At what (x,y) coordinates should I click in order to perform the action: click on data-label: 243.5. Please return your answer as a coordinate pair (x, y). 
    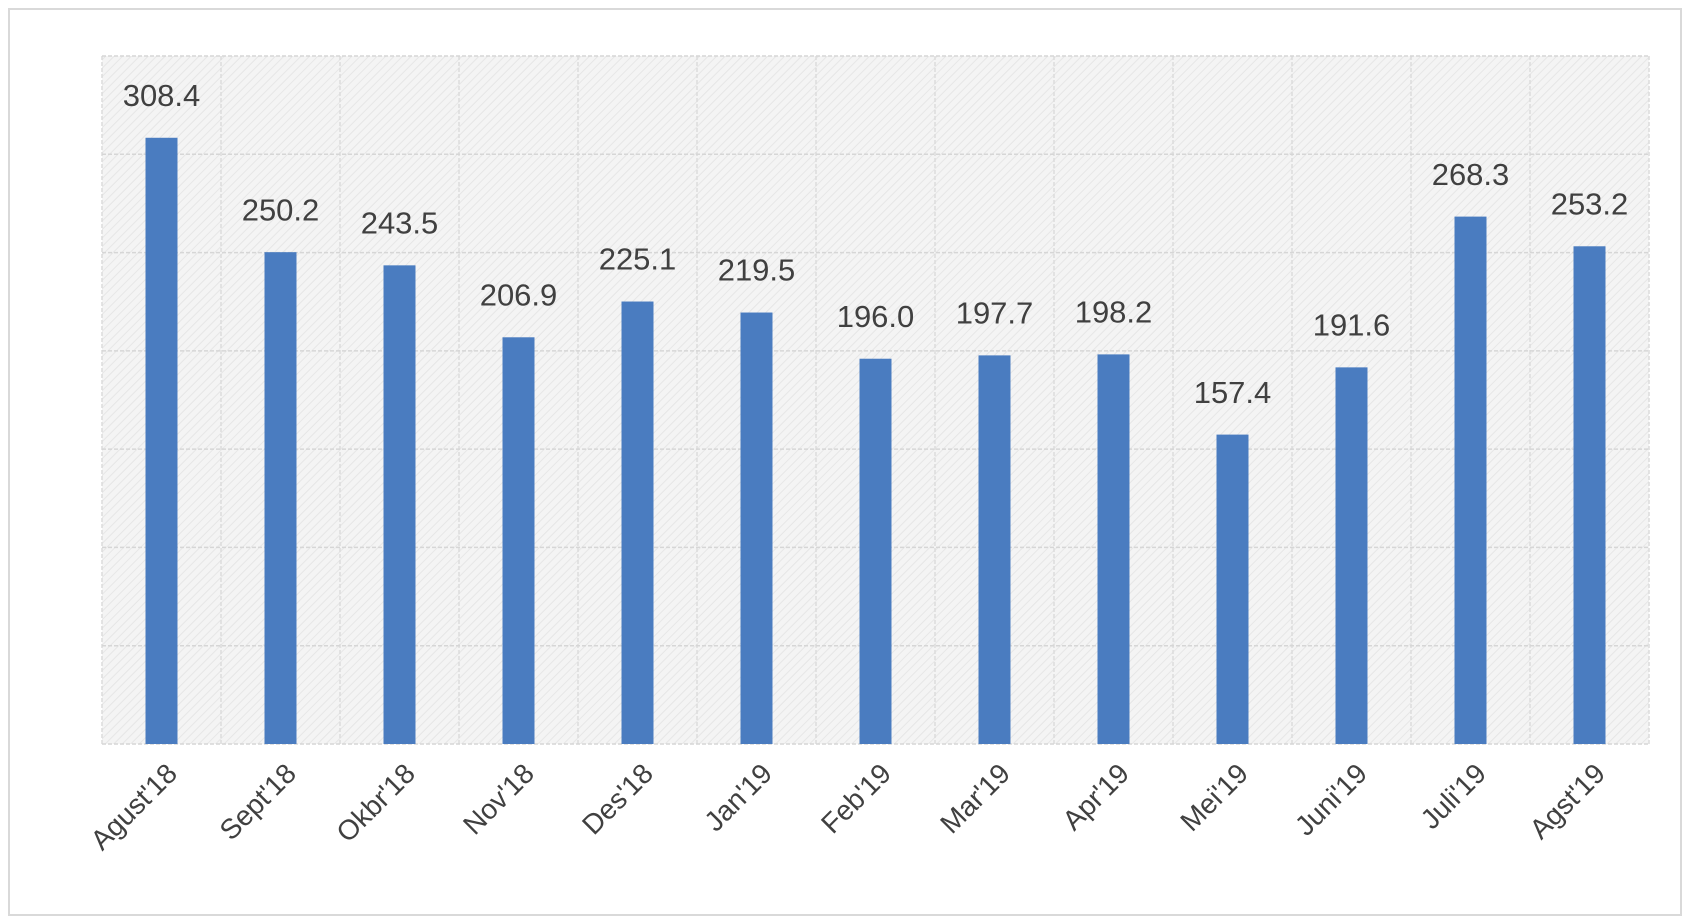
    Looking at the image, I should click on (400, 223).